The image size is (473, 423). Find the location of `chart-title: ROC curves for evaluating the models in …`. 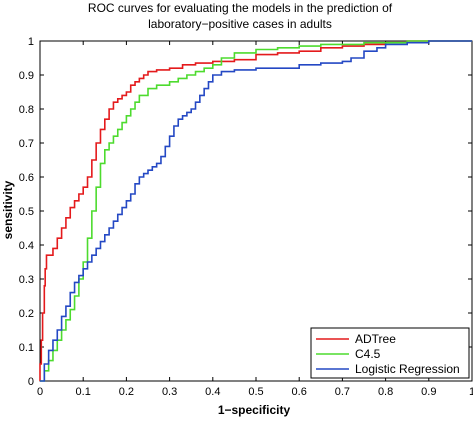

chart-title: ROC curves for evaluating the models in … is located at coordinates (240, 8).